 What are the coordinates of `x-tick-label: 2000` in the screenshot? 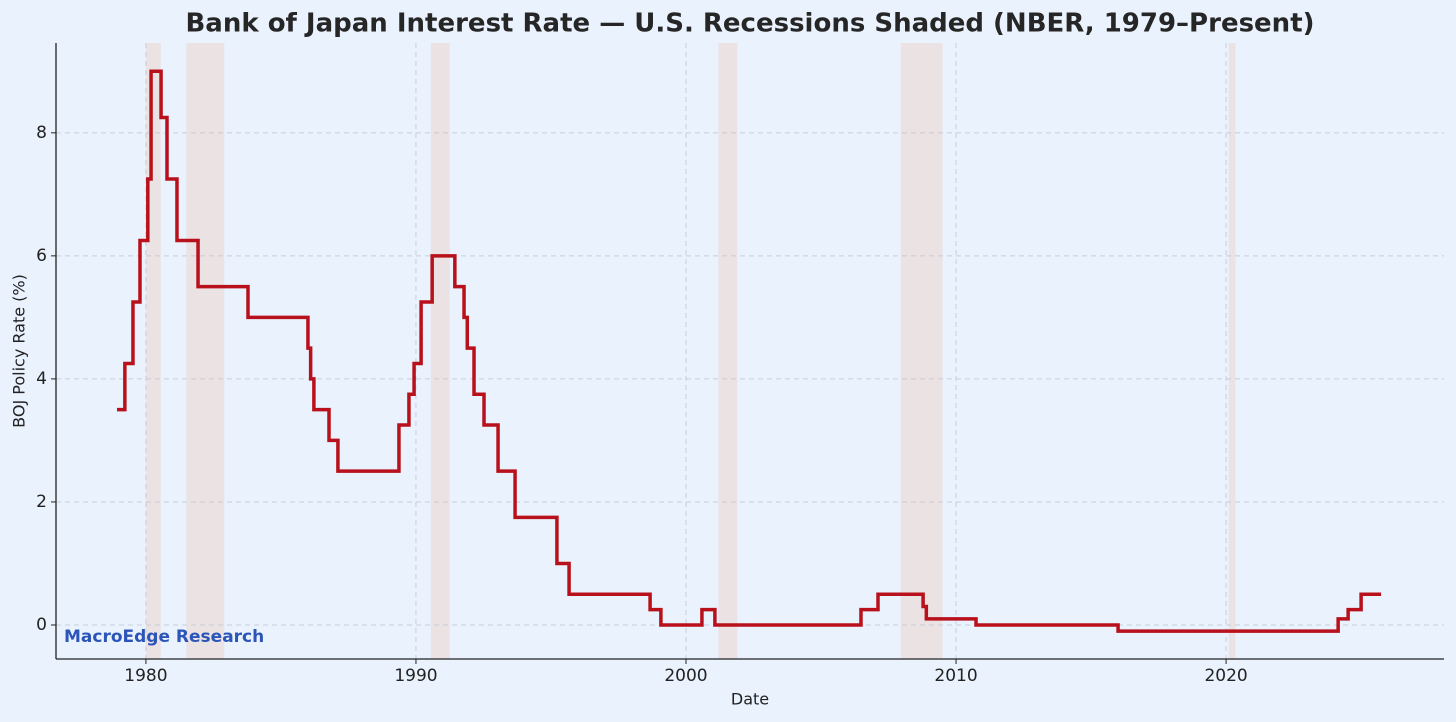 It's located at (685, 676).